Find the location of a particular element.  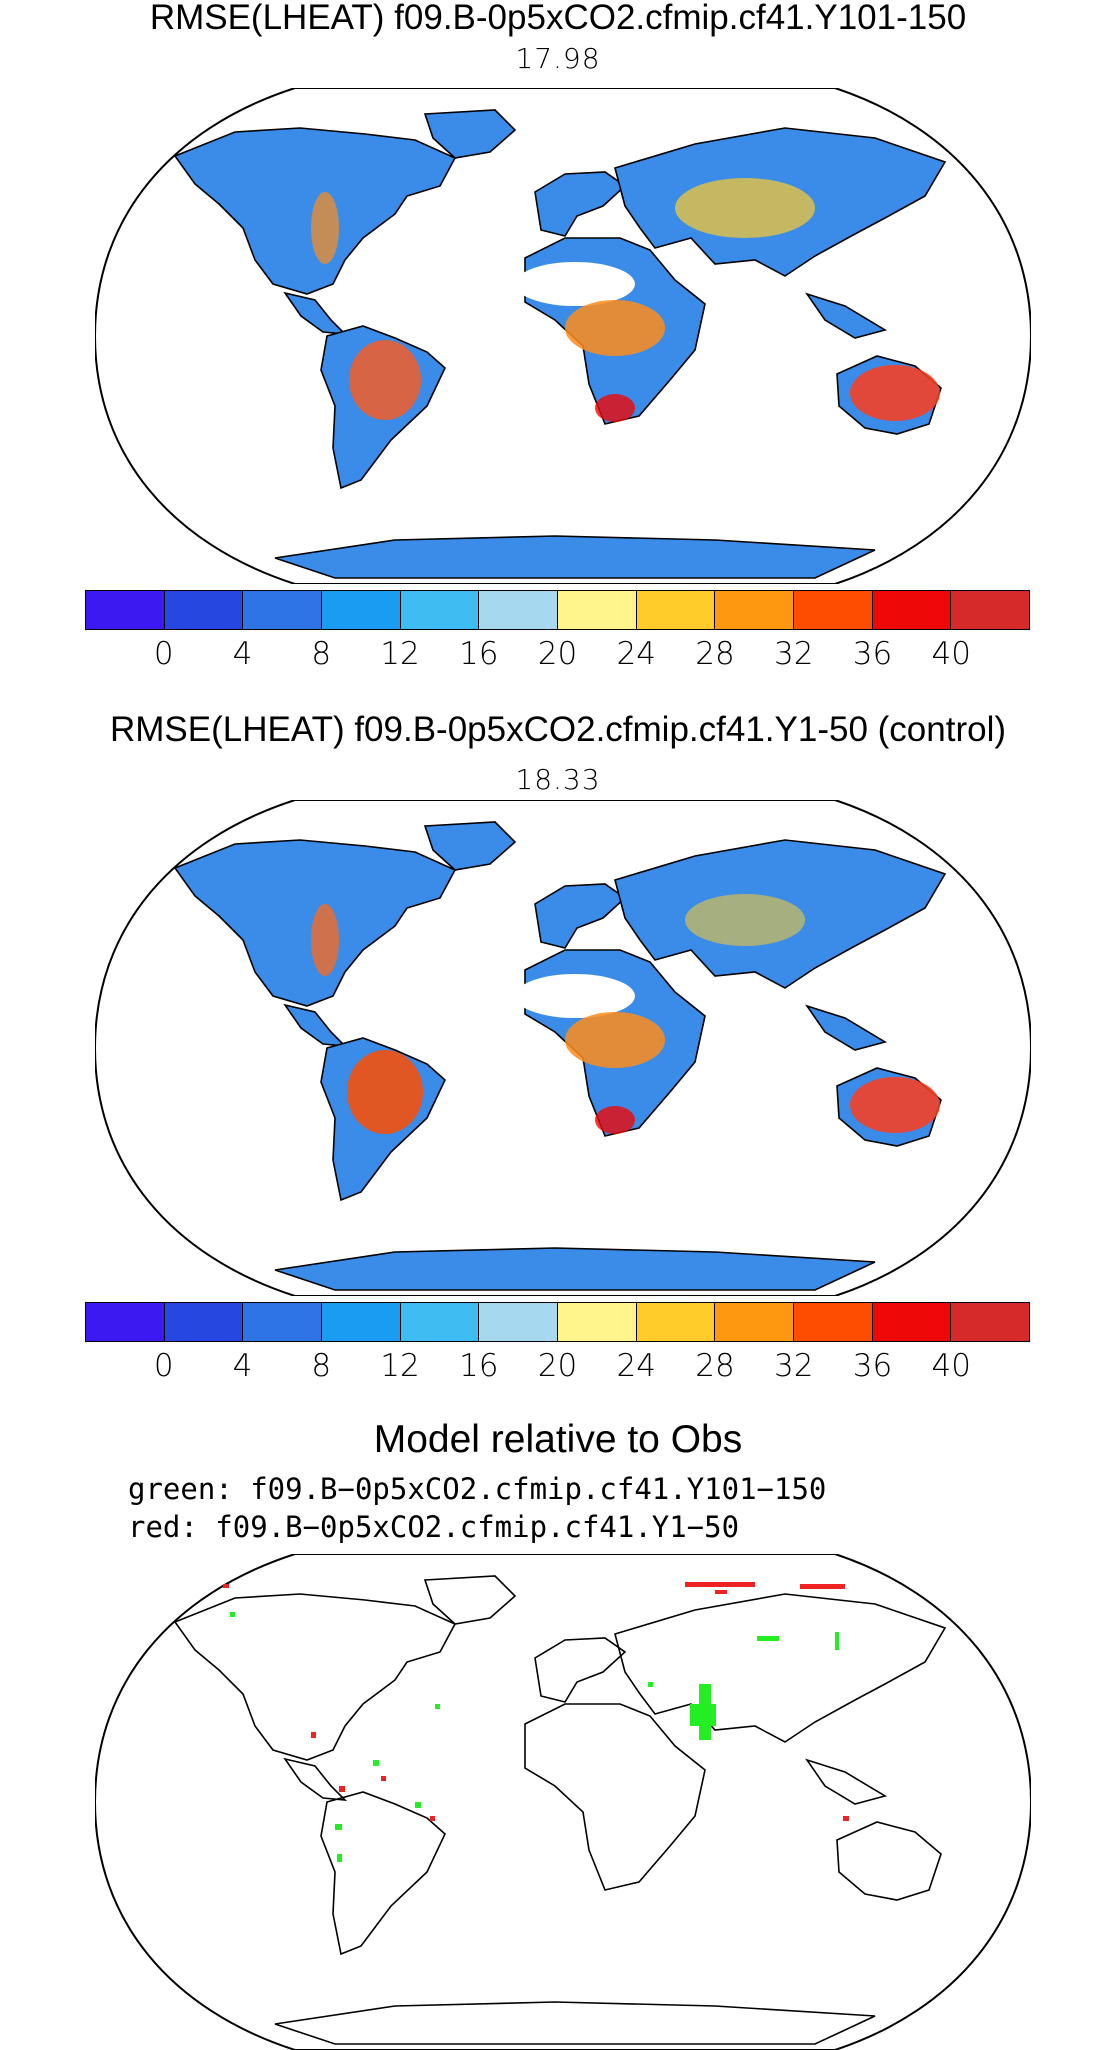

green-marker-horn-africa is located at coordinates (703, 1715).